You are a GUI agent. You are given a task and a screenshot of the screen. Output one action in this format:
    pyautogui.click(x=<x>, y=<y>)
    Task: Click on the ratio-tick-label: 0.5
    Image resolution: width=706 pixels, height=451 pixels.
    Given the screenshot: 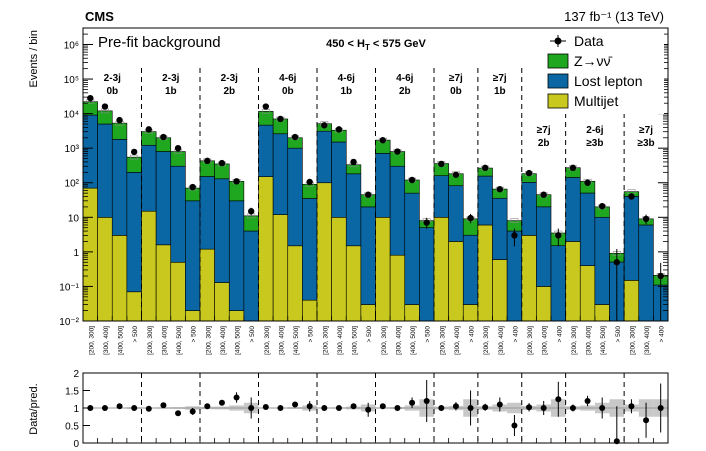 What is the action you would take?
    pyautogui.click(x=72, y=427)
    